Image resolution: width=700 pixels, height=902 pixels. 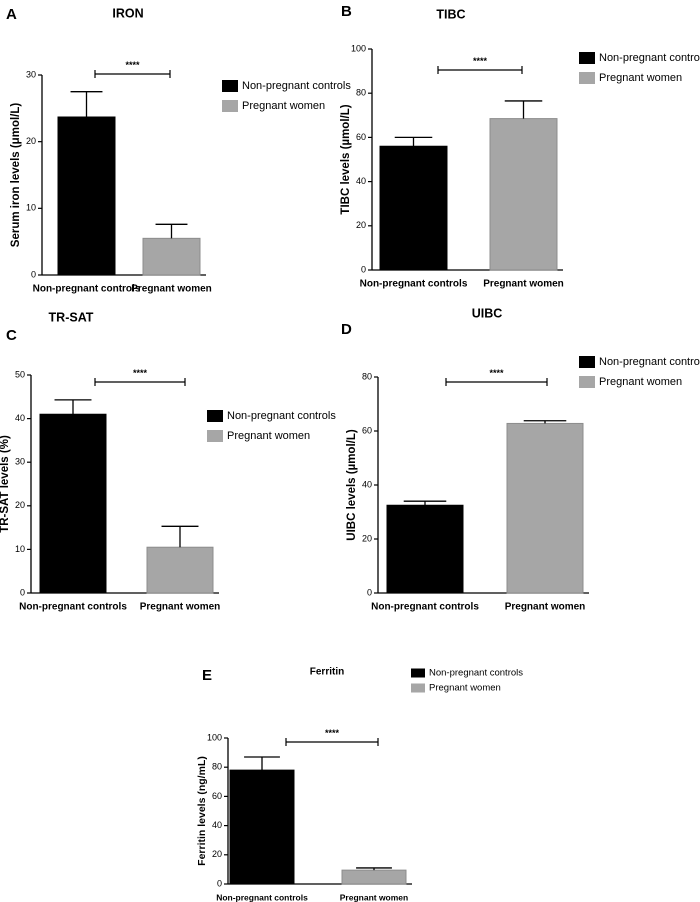 I want to click on chart-title: IRON, so click(x=127, y=13).